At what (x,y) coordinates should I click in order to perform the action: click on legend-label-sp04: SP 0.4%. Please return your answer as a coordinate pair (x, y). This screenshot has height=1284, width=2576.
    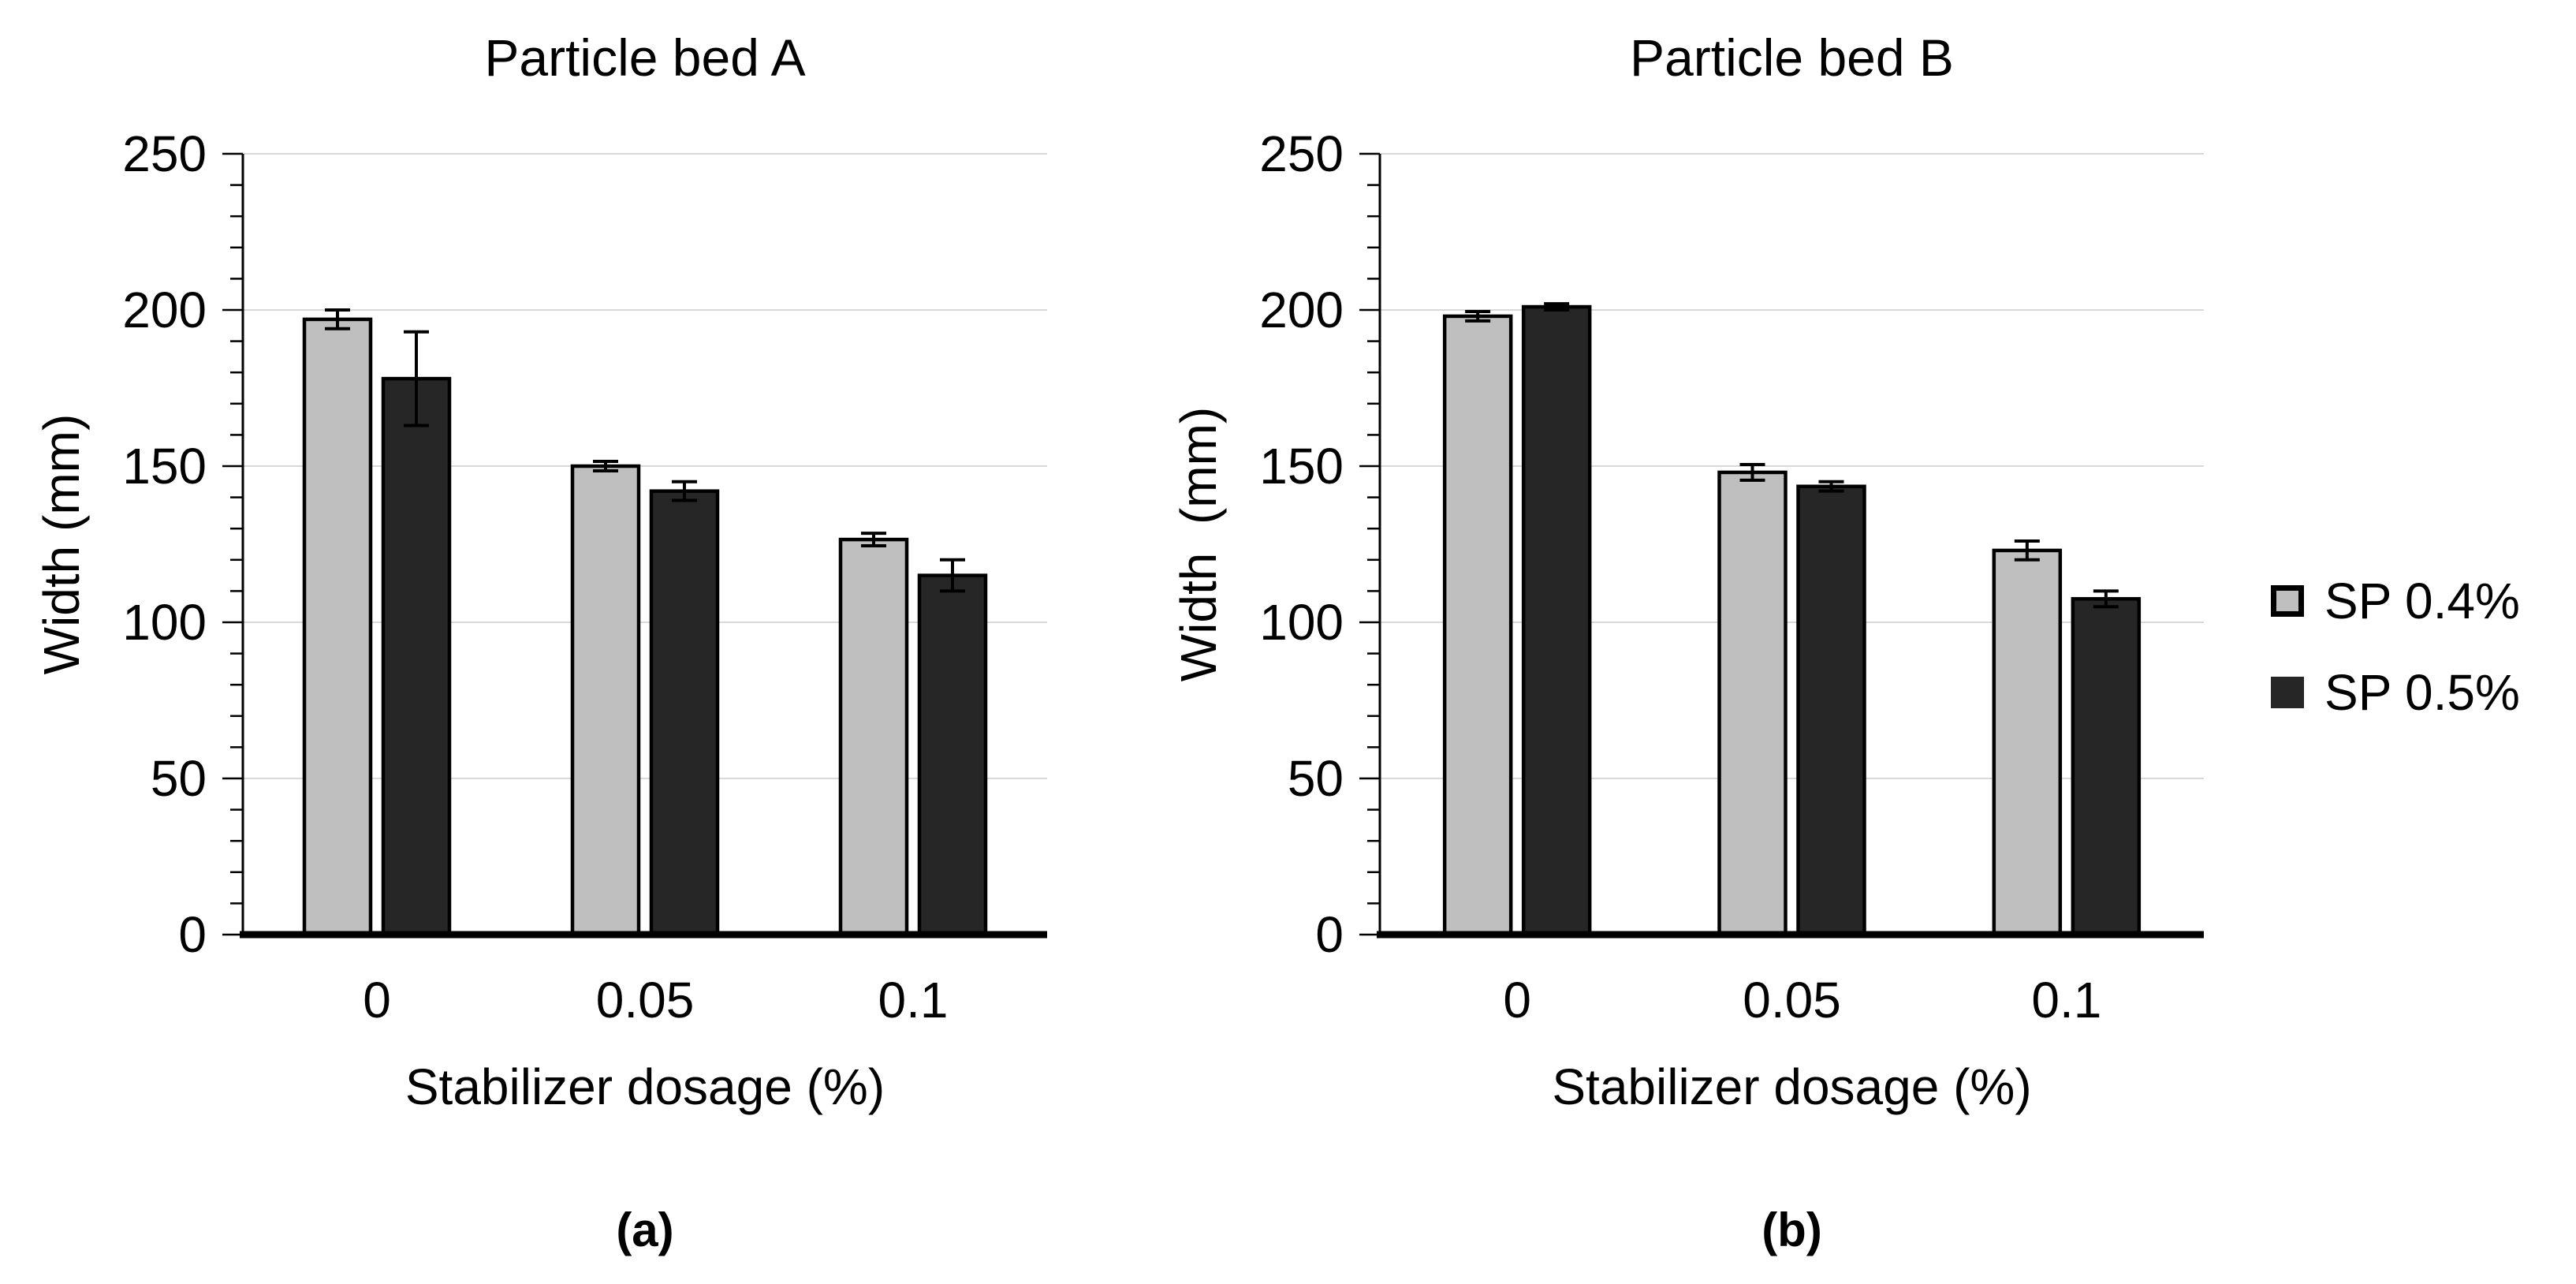
    Looking at the image, I should click on (2422, 601).